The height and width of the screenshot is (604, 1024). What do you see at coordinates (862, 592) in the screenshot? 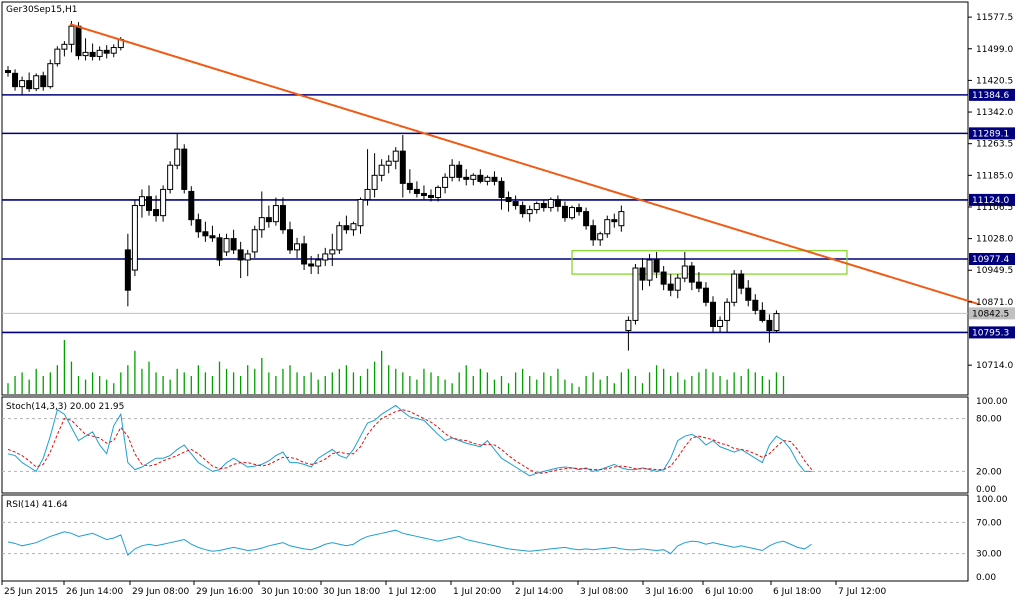
I see `time-tick-label: 7 Jul 12:00` at bounding box center [862, 592].